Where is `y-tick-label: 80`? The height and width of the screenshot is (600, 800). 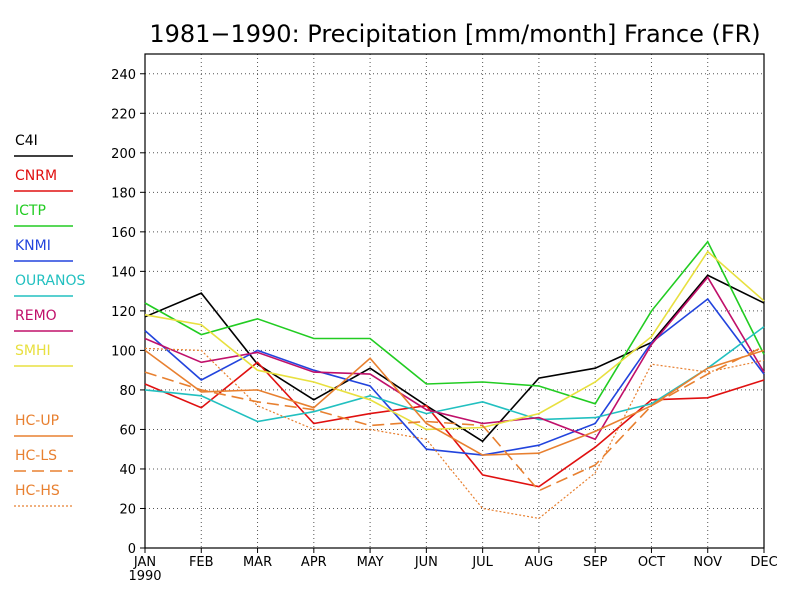 y-tick-label: 80 is located at coordinates (127, 391).